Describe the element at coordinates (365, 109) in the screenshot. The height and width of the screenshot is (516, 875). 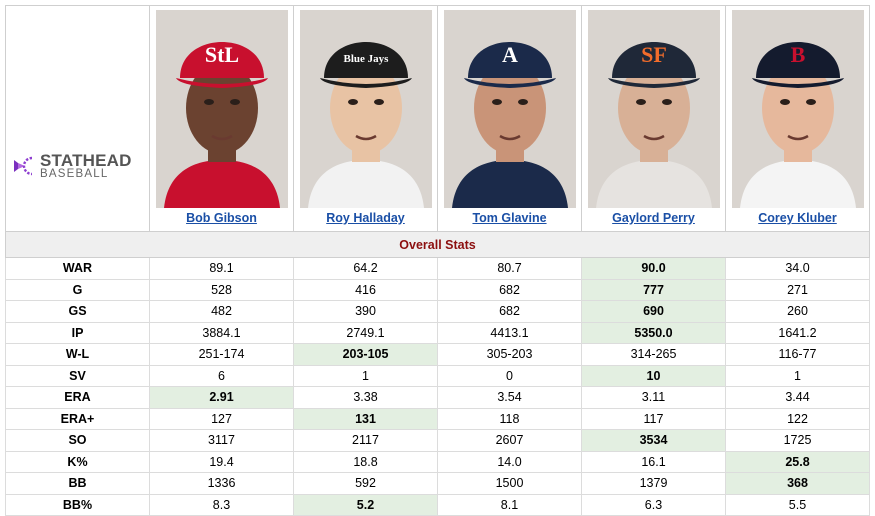
I see `player-headshot-roy-halladay: Blue Jays` at that location.